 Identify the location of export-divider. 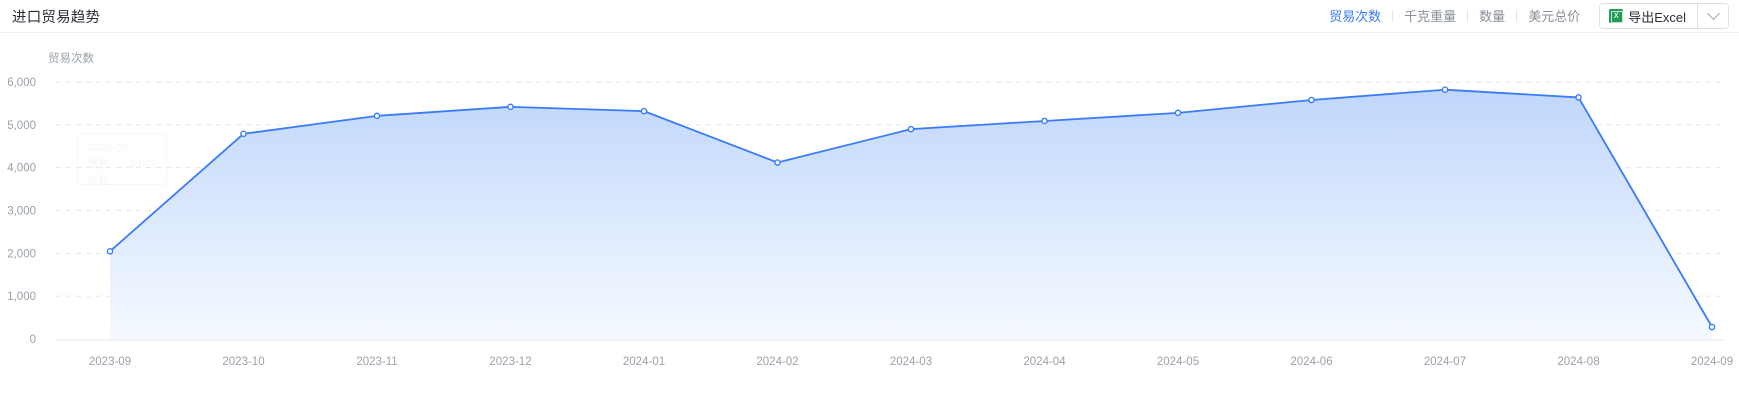
(1697, 16).